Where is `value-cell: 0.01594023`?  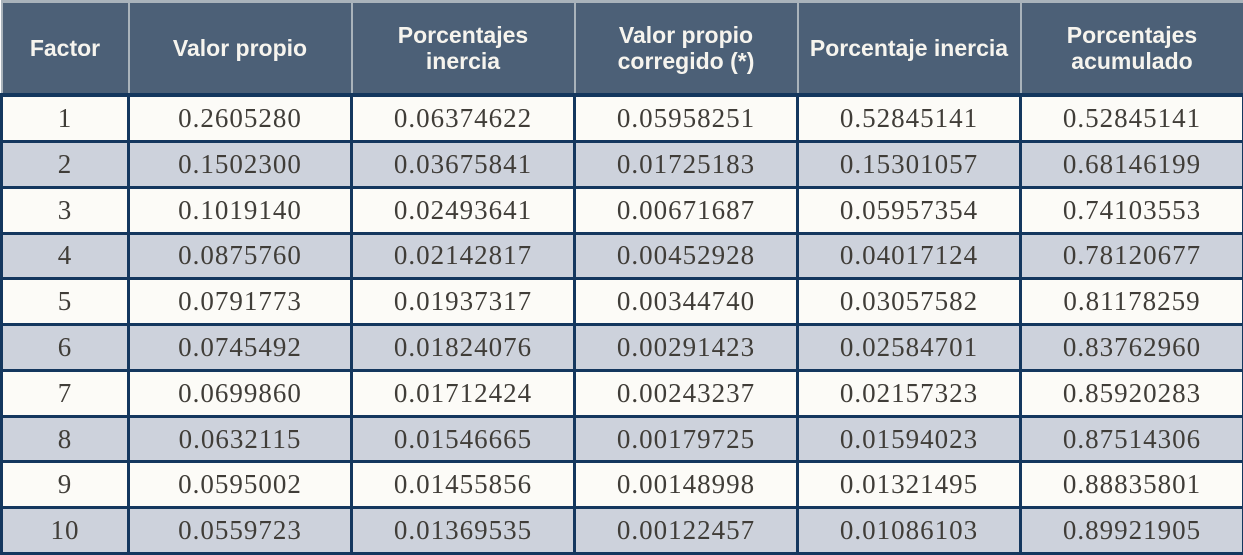 value-cell: 0.01594023 is located at coordinates (909, 439).